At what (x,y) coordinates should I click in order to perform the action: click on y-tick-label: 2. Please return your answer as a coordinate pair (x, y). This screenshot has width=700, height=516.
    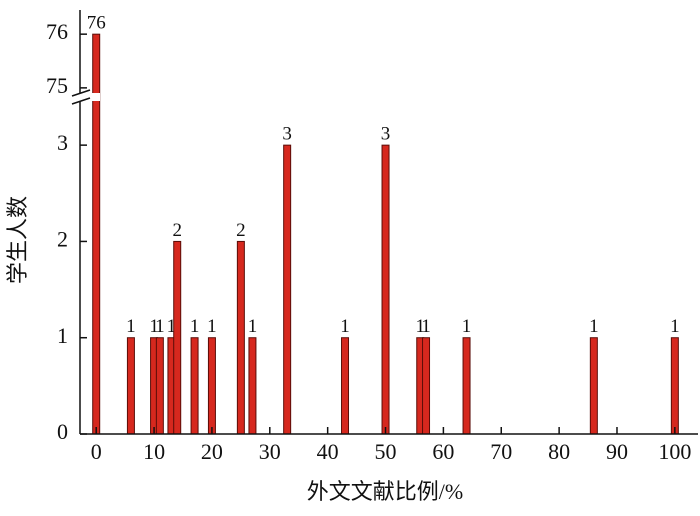
    Looking at the image, I should click on (62, 238).